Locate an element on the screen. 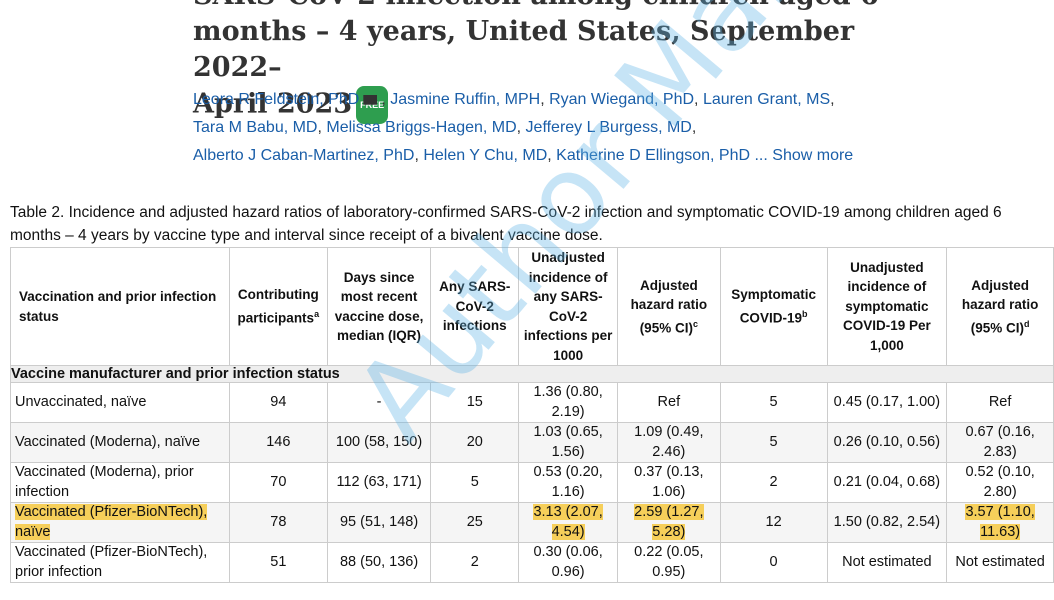 The image size is (1054, 600). table-cell: 100 (58, 150) is located at coordinates (379, 442).